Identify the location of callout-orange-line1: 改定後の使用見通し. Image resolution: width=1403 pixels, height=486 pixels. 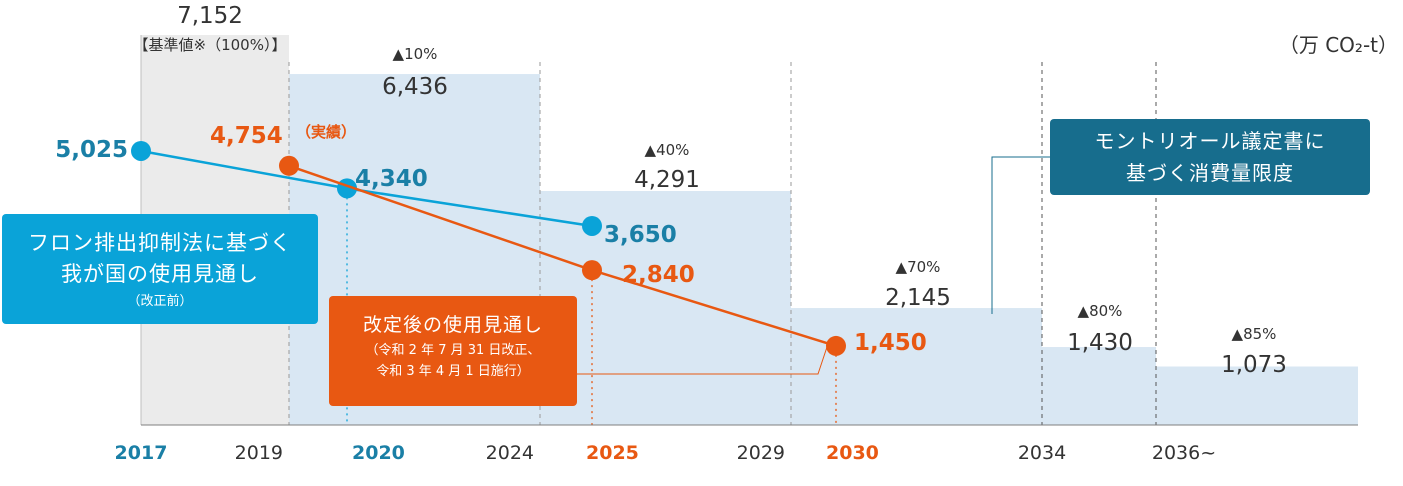
(452, 325).